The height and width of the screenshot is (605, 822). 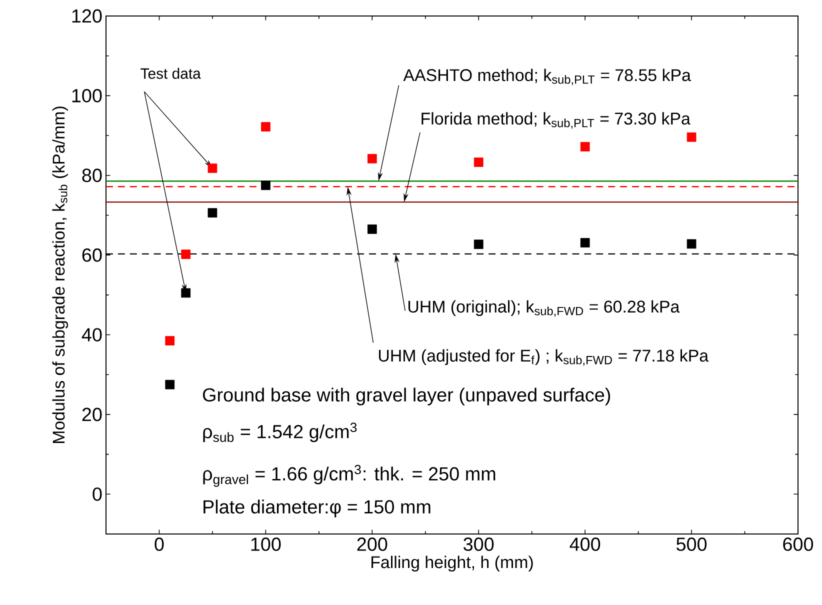 What do you see at coordinates (87, 95) in the screenshot?
I see `y-tick-label: 100` at bounding box center [87, 95].